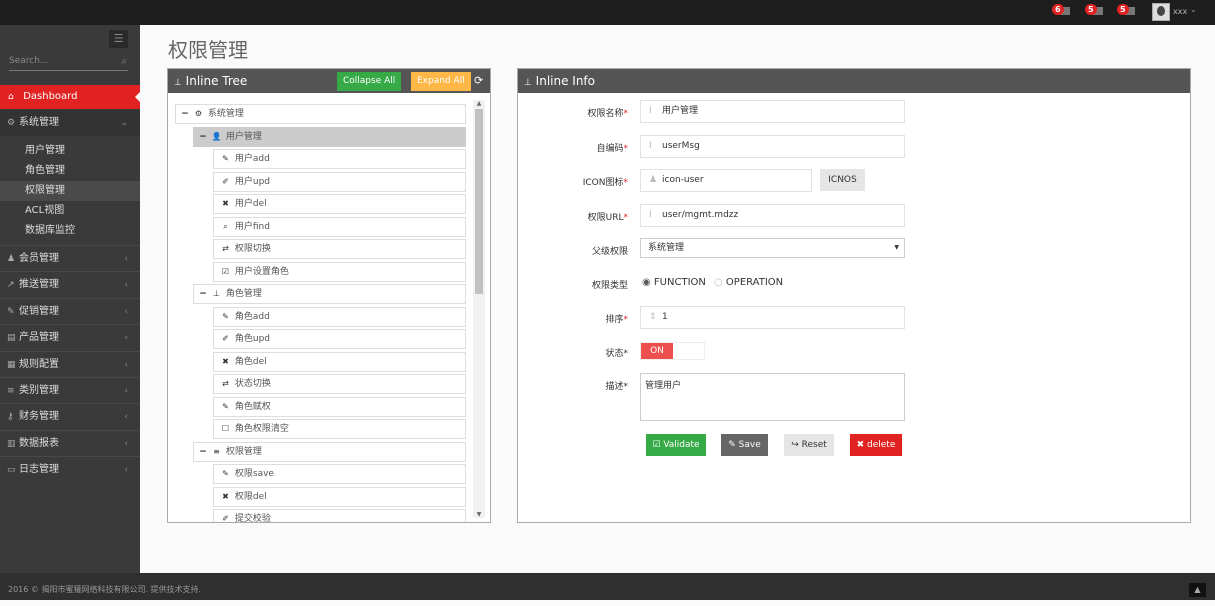 This screenshot has height=606, width=1215. What do you see at coordinates (68, 63) in the screenshot?
I see `search-input: Search... ⌕` at bounding box center [68, 63].